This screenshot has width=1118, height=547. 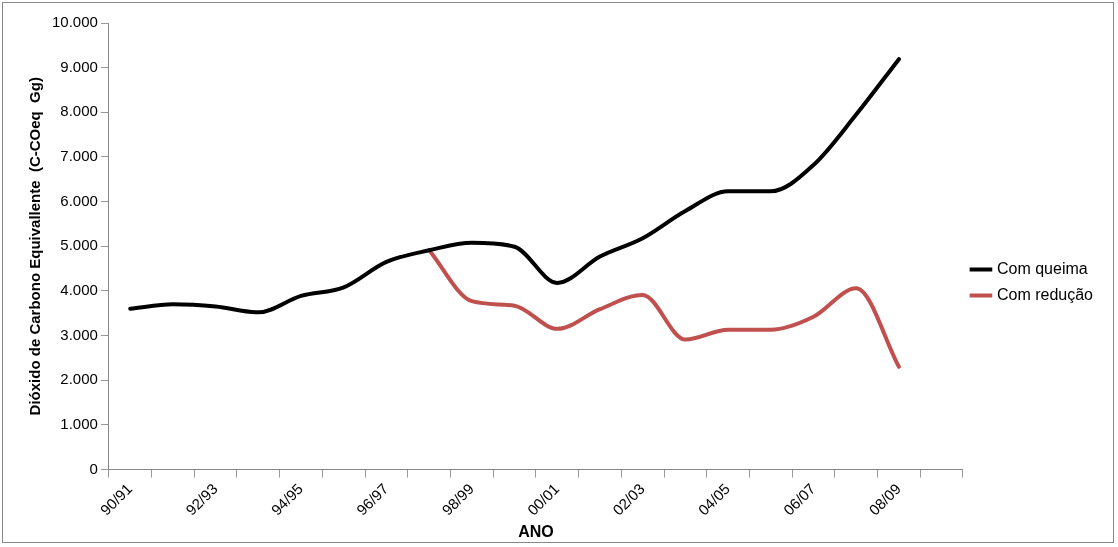 What do you see at coordinates (536, 531) in the screenshot?
I see `x-axis-title: ANO` at bounding box center [536, 531].